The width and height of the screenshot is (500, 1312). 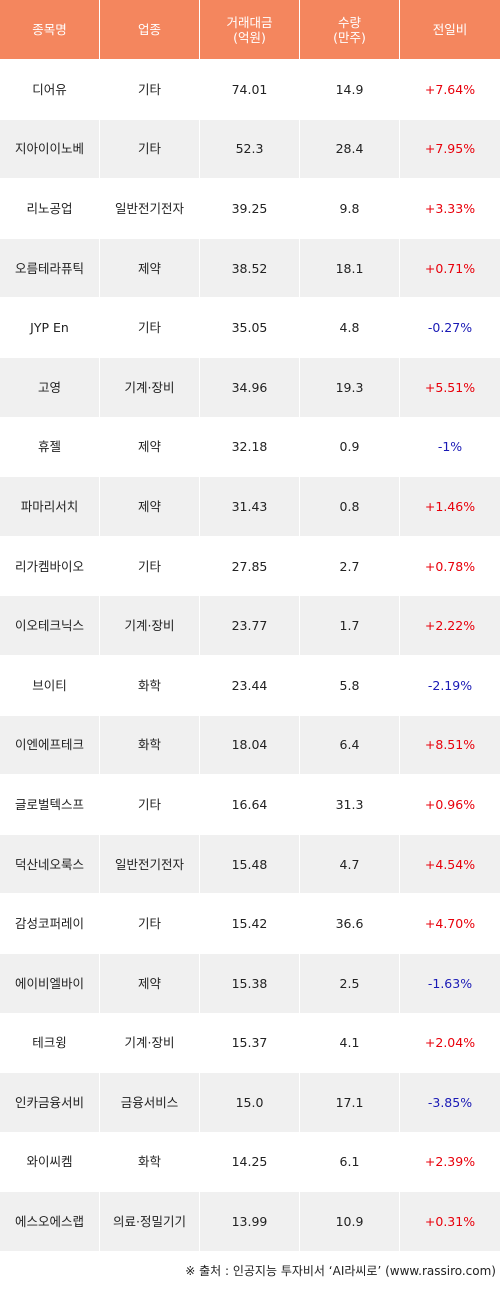 What do you see at coordinates (50, 268) in the screenshot?
I see `stock-name: 오름테라퓨틱` at bounding box center [50, 268].